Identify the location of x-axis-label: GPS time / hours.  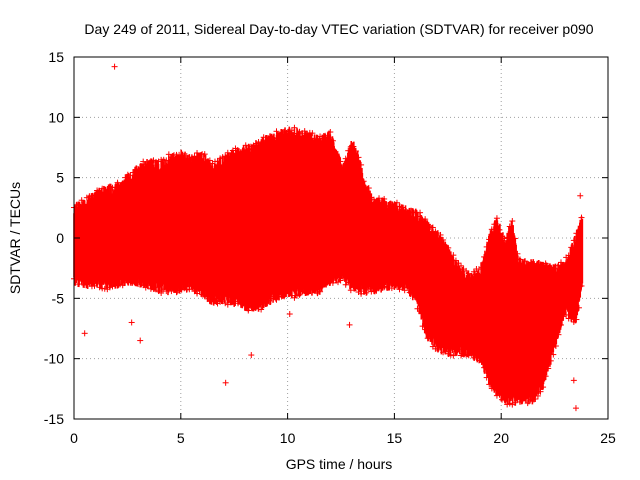
(339, 464).